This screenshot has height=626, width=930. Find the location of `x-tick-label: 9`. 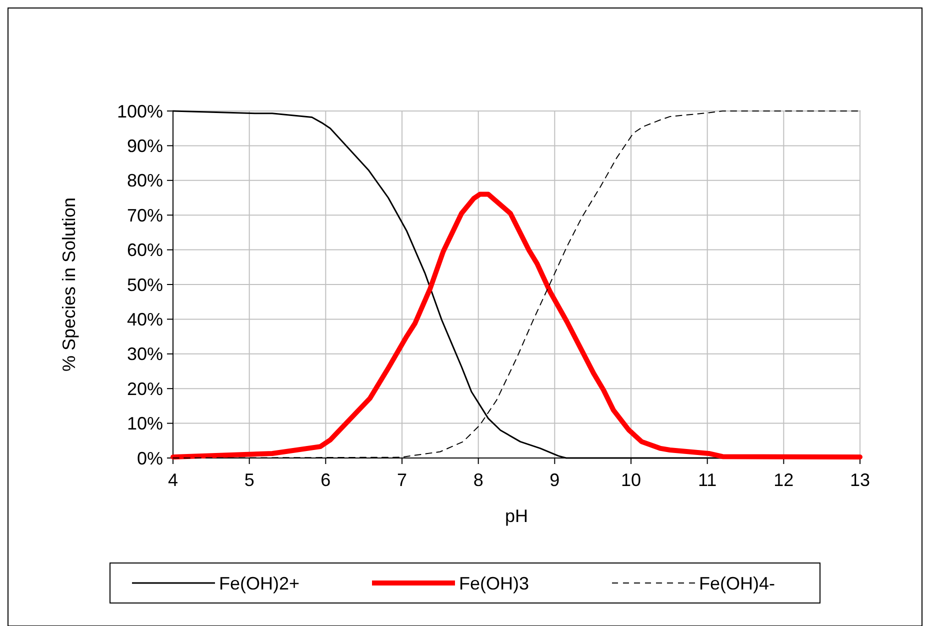

x-tick-label: 9 is located at coordinates (555, 480).